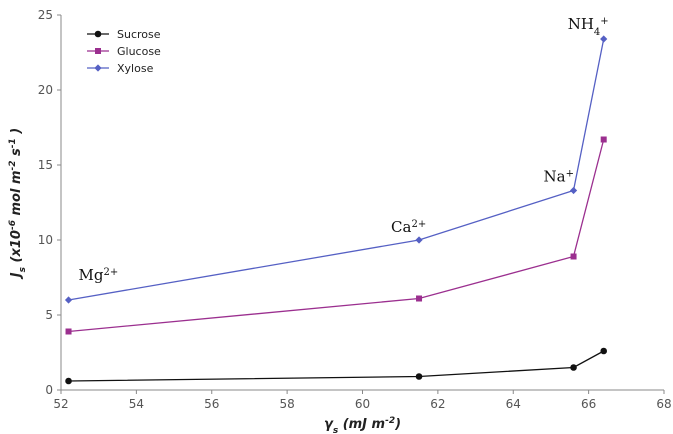 The height and width of the screenshot is (434, 673). I want to click on ion-label: Ca2+, so click(408, 227).